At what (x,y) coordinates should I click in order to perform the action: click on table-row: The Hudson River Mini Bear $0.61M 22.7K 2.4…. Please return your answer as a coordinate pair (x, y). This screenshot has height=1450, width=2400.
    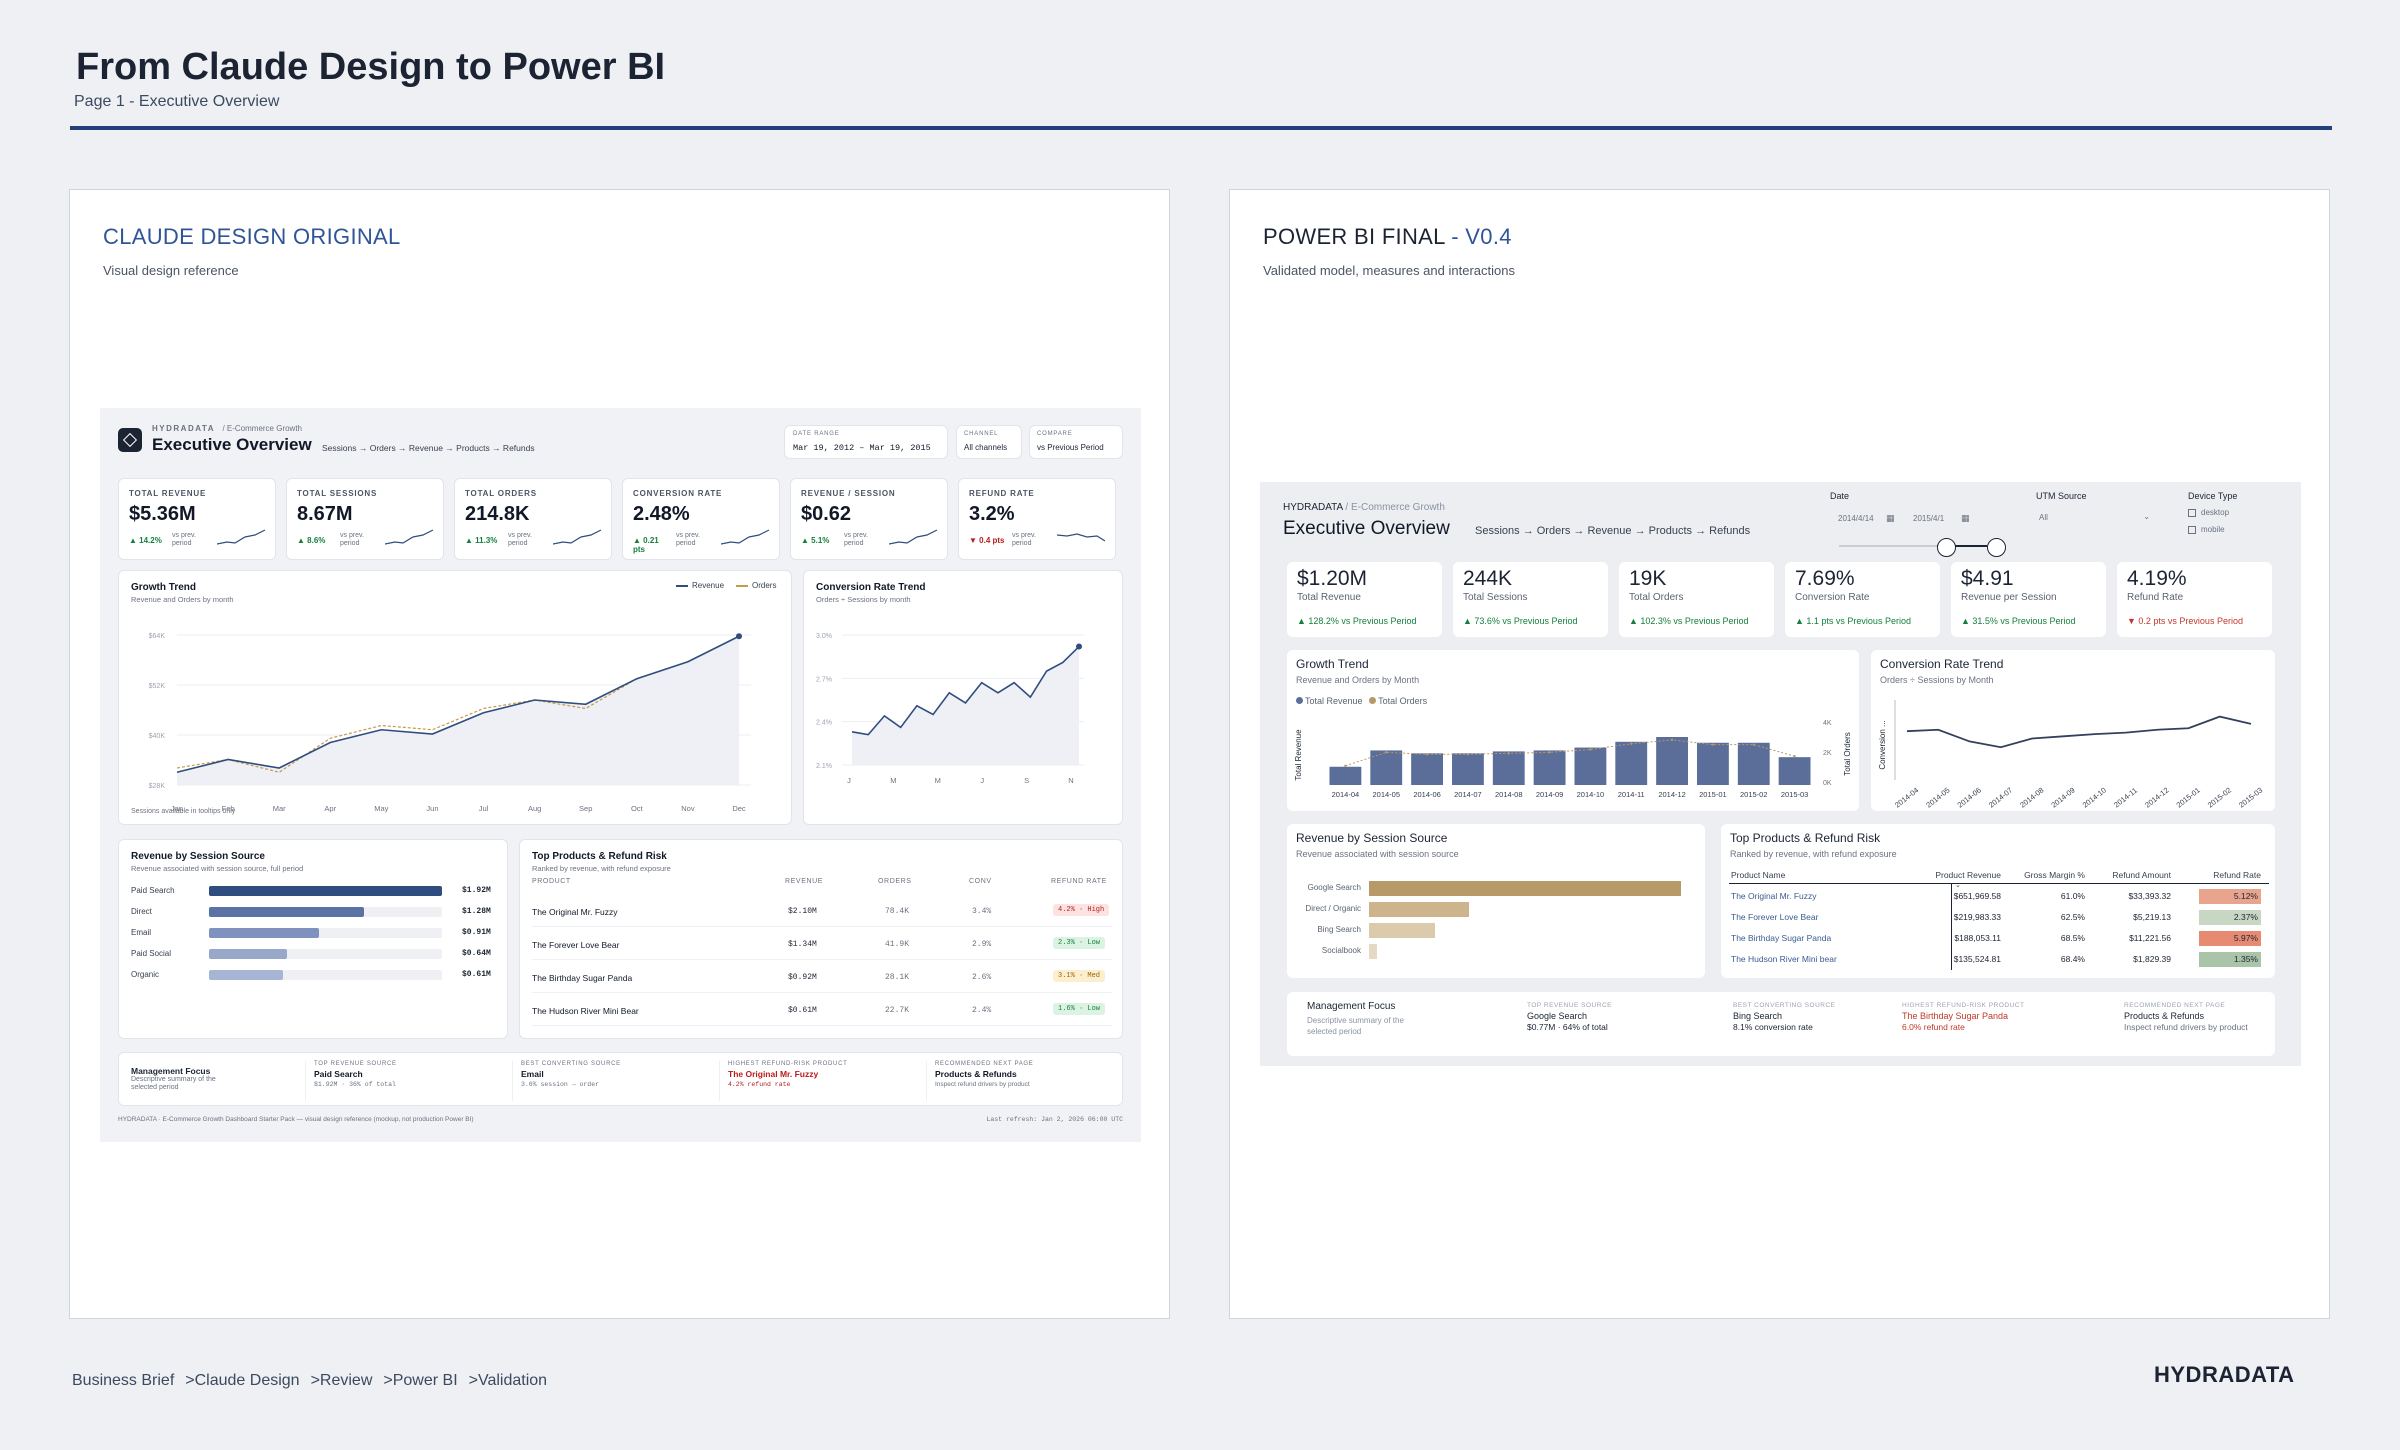
    Looking at the image, I should click on (822, 1014).